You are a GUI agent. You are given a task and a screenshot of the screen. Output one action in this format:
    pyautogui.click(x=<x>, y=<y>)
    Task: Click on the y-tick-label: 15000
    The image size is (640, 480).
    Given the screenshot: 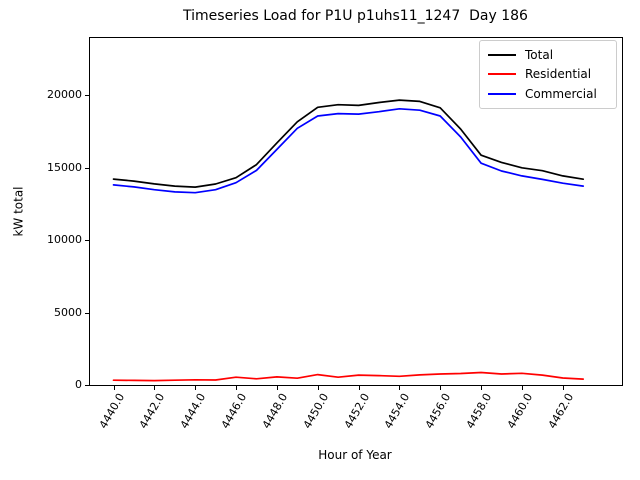 What is the action you would take?
    pyautogui.click(x=64, y=167)
    